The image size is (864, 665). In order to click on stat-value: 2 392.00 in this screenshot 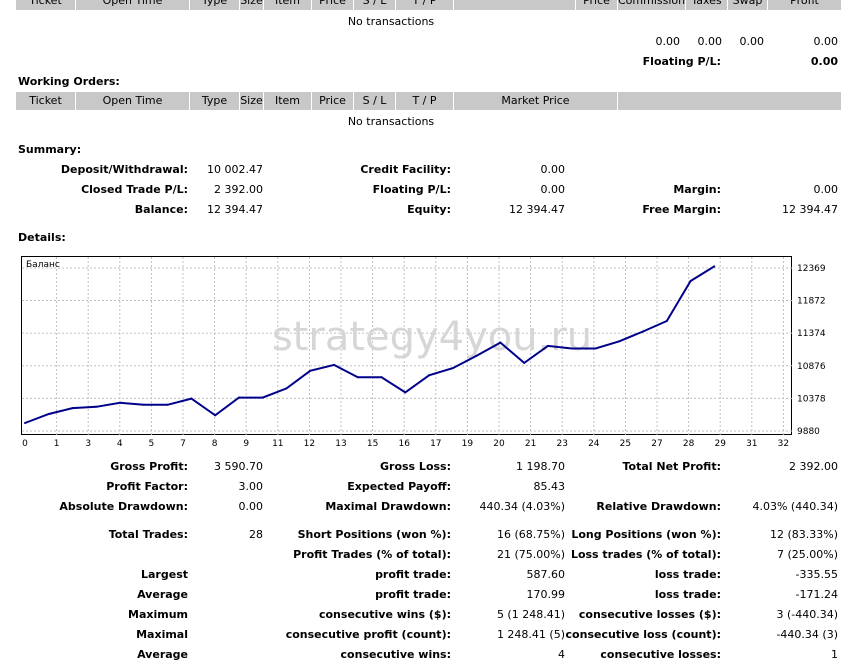, I will do `click(813, 466)`.